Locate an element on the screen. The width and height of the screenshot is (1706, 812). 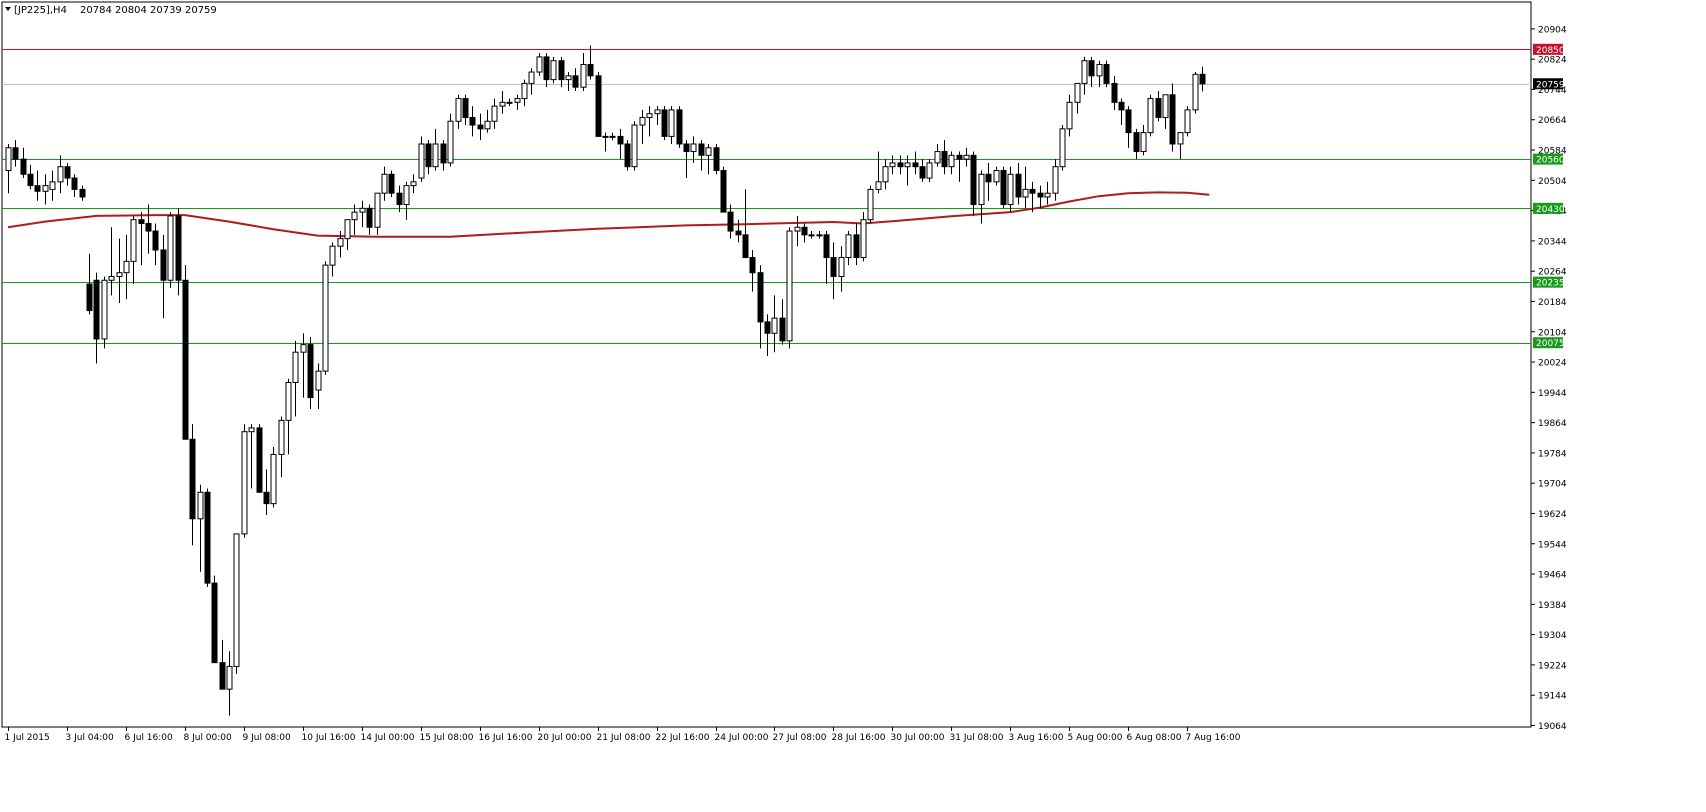
price-tick-label: 20584 is located at coordinates (1552, 152).